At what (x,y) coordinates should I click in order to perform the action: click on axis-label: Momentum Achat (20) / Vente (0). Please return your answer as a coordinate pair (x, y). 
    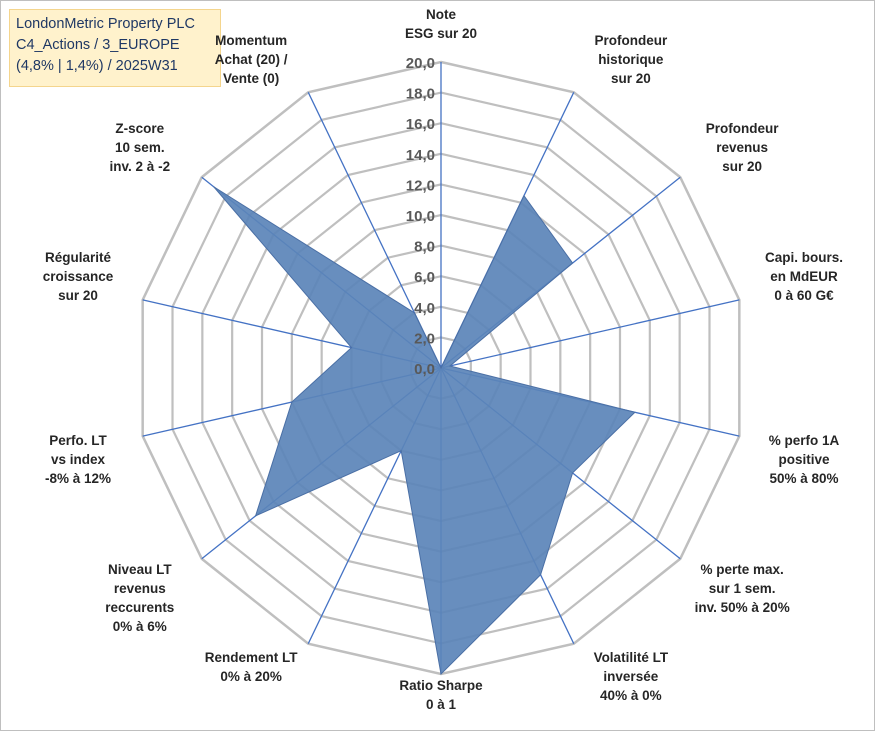
    Looking at the image, I should click on (251, 59).